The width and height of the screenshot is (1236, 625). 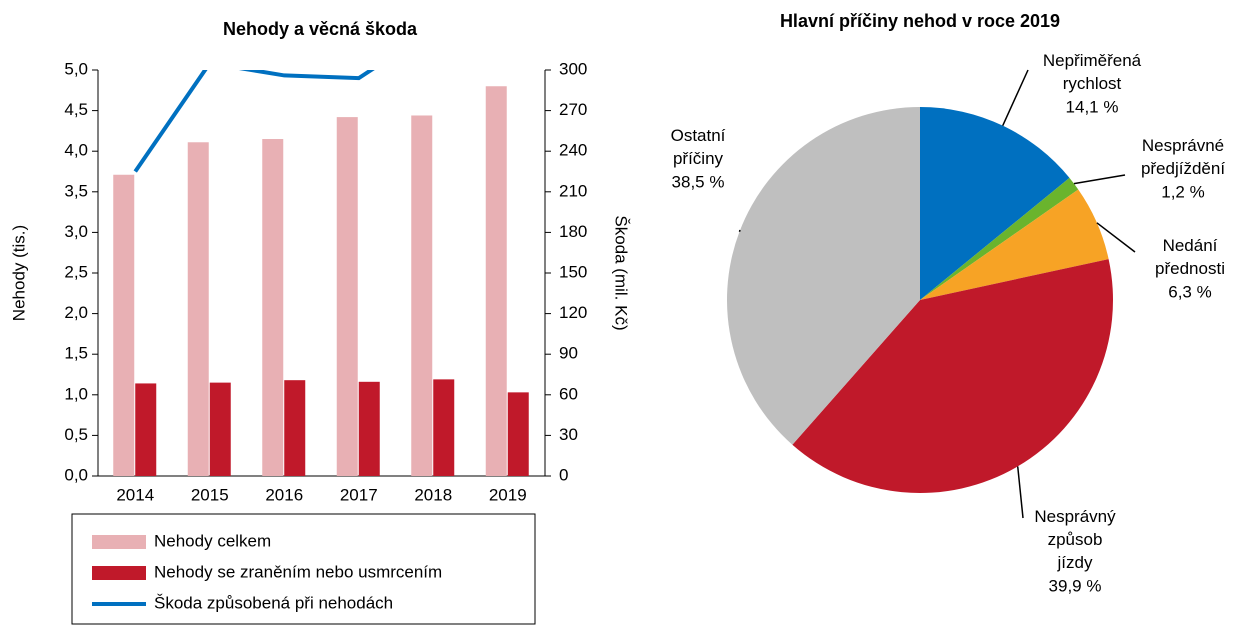 I want to click on y2-tick-label: 180, so click(x=573, y=231).